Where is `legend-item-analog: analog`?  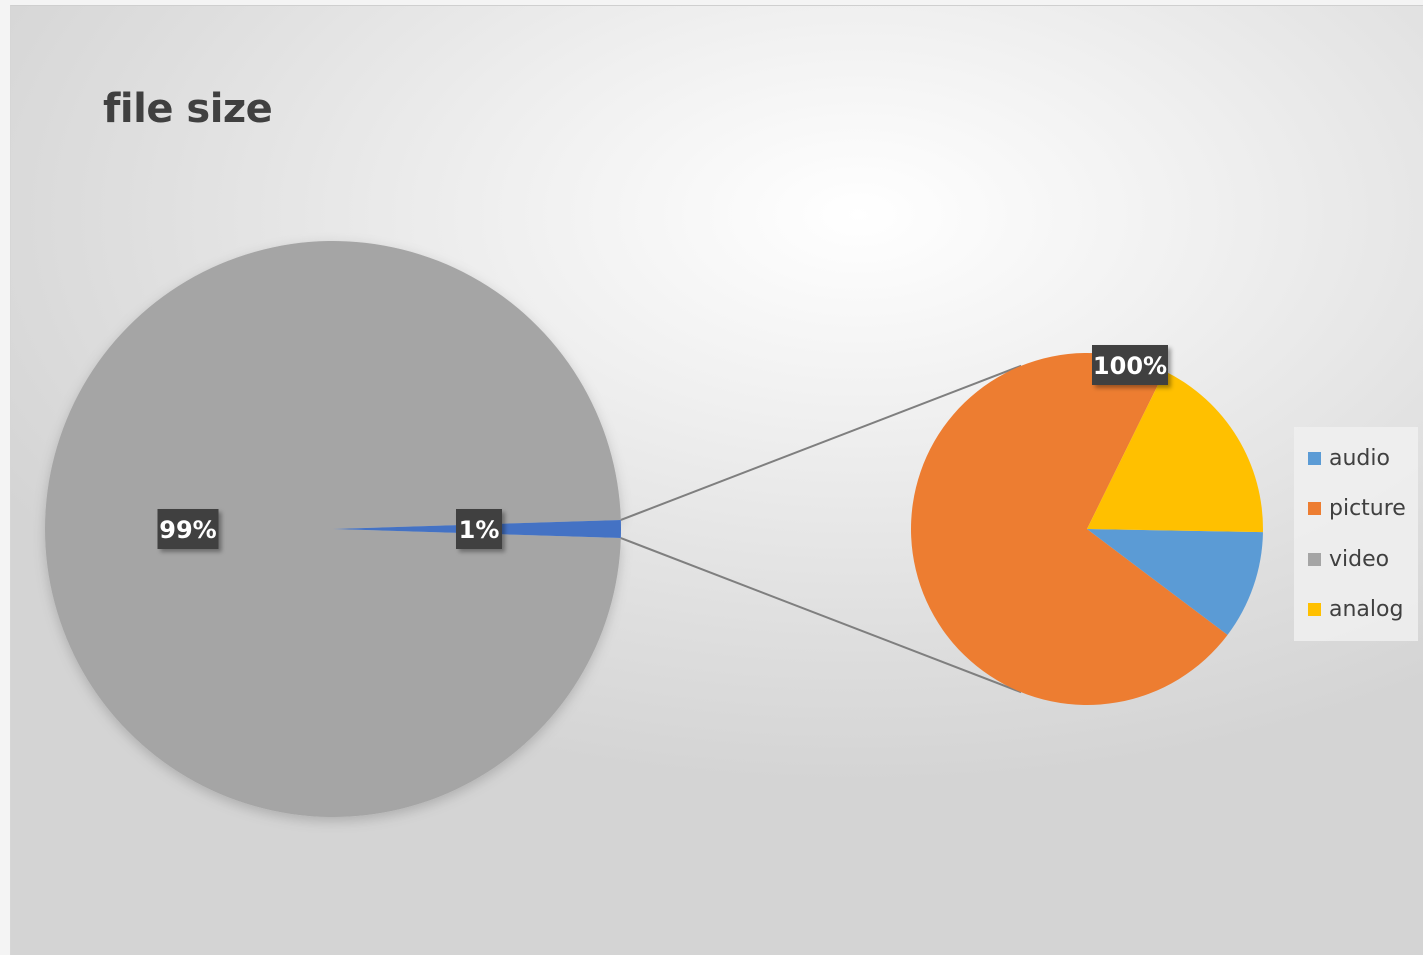
legend-item-analog: analog is located at coordinates (1356, 610).